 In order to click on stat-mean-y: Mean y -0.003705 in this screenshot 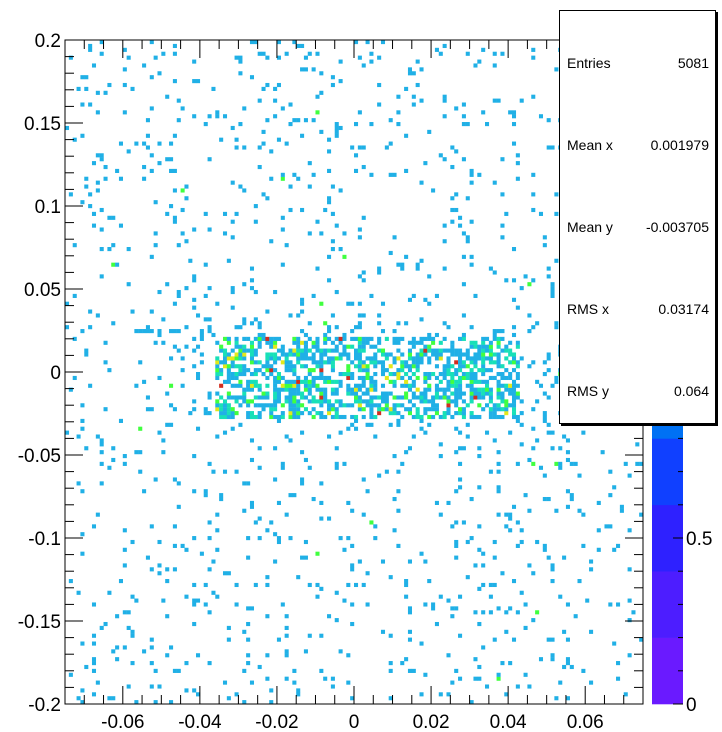, I will do `click(637, 229)`.